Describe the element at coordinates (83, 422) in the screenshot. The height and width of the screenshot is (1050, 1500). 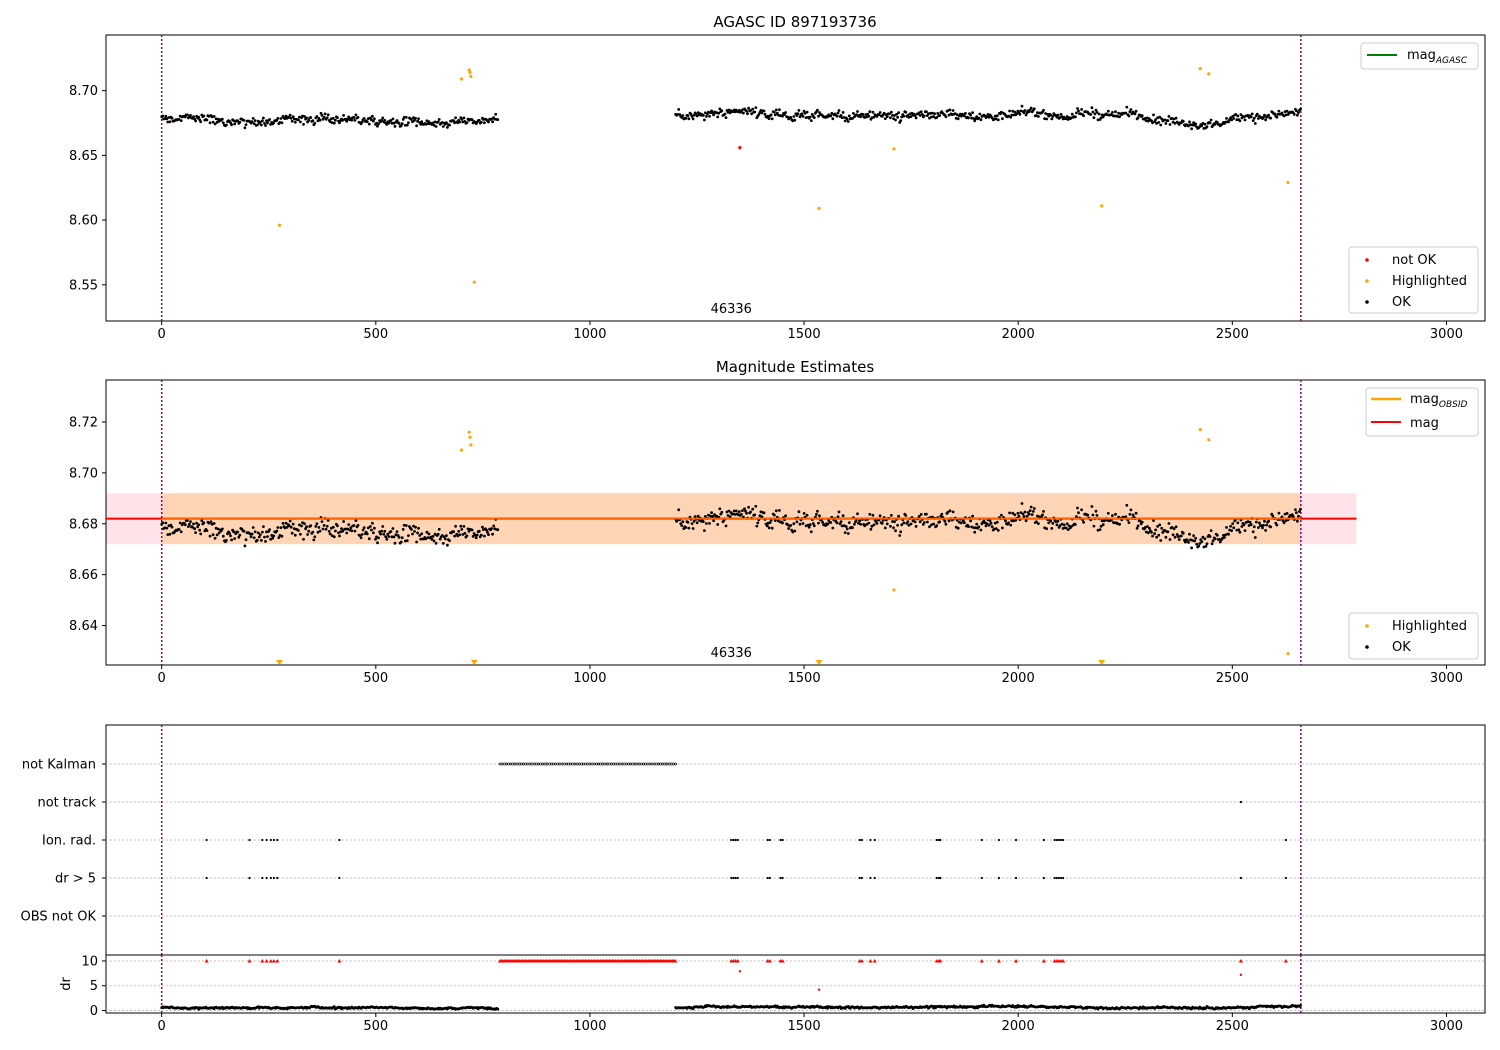
I see `estimates-ytick-label: 8.72` at that location.